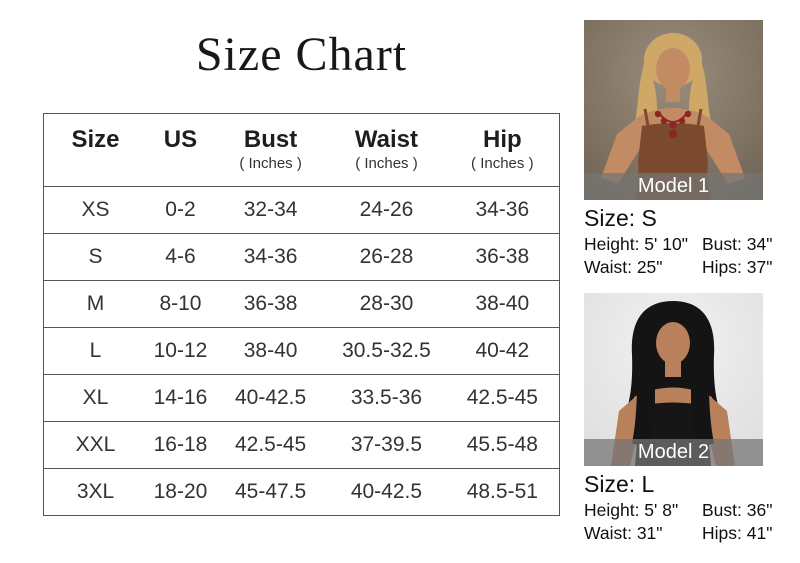 The height and width of the screenshot is (563, 800). I want to click on table-cell: 37-39.5, so click(386, 444).